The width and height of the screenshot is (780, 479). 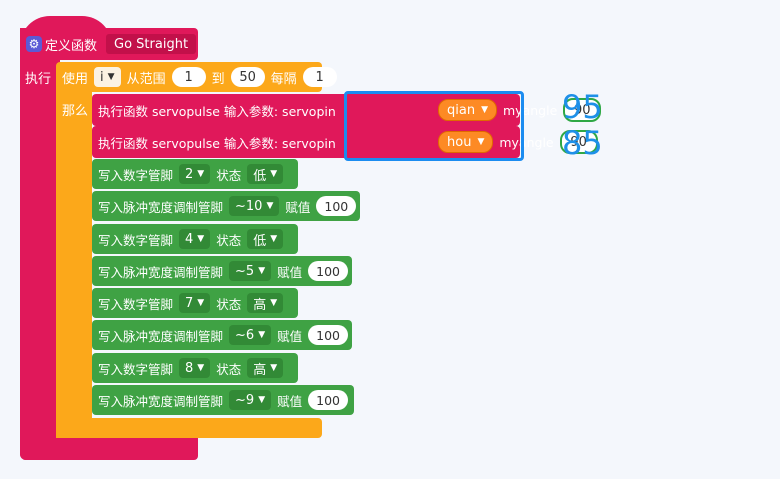 I want to click on pwm-write-block: 写入脉冲宽度调制管脚 ~5 ▼ 赋值 100, so click(x=222, y=271).